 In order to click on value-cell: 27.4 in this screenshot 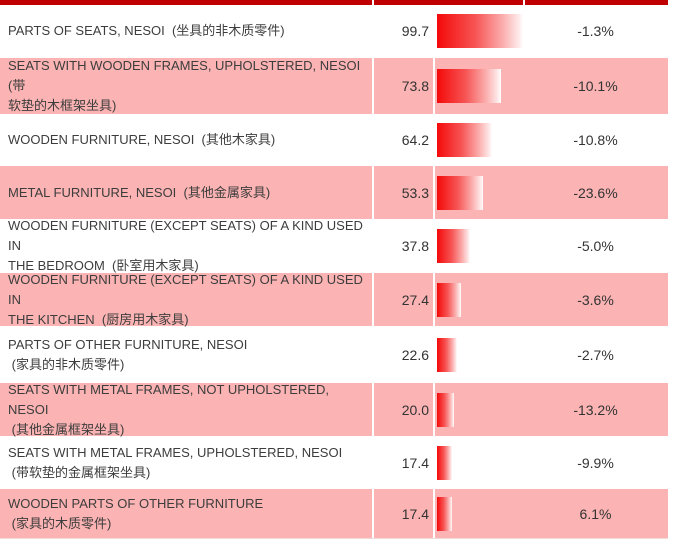, I will do `click(415, 299)`.